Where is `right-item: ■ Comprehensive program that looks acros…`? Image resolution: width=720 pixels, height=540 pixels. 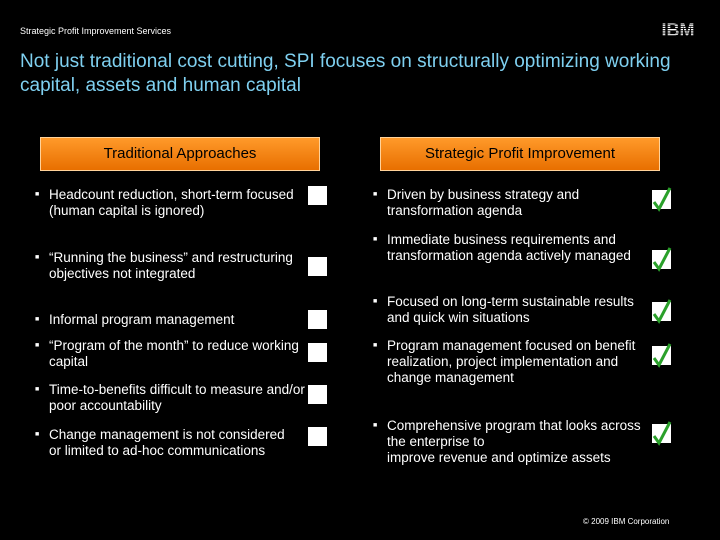
right-item: ■ Comprehensive program that looks acros… is located at coordinates (507, 441).